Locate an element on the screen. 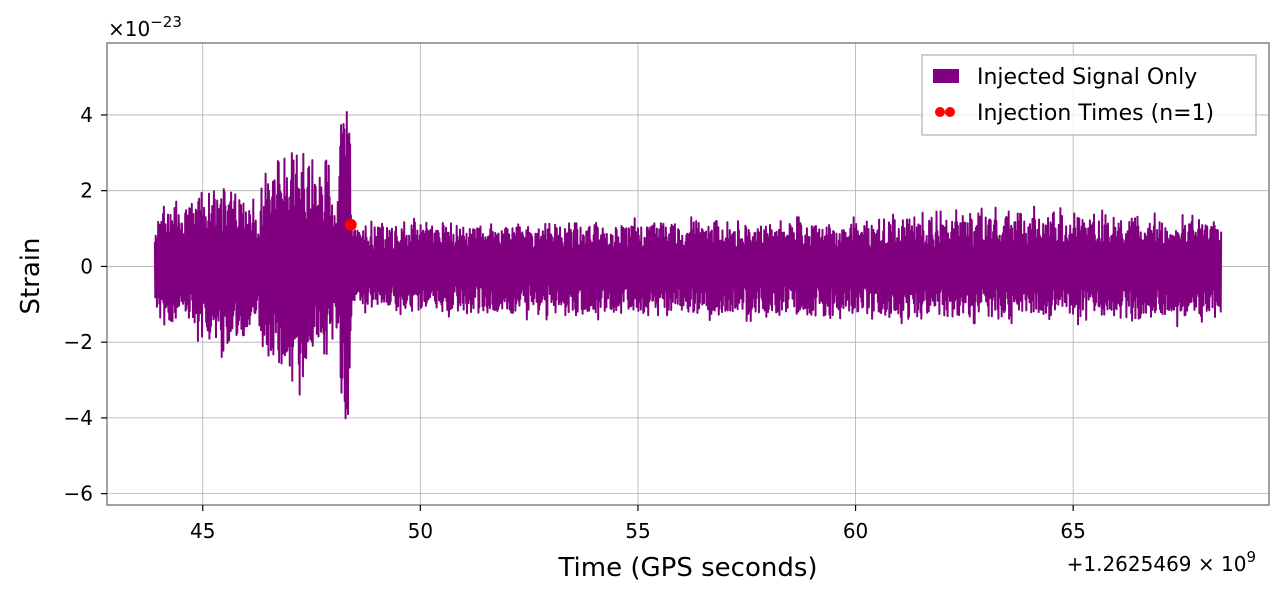 The height and width of the screenshot is (598, 1284). legend-swatch-injected is located at coordinates (946, 76).